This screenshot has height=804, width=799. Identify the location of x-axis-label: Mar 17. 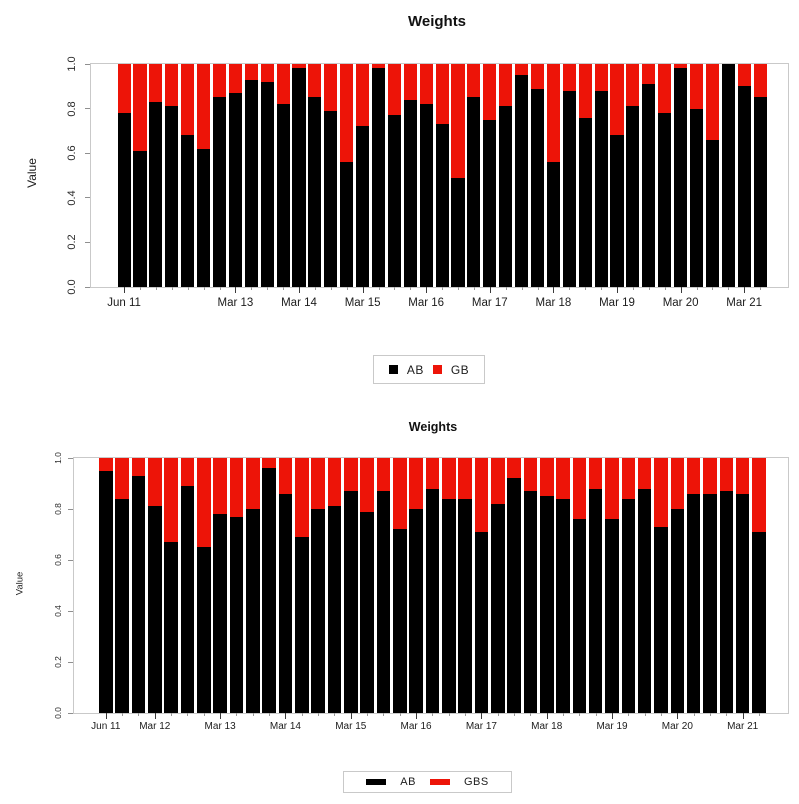
(481, 726).